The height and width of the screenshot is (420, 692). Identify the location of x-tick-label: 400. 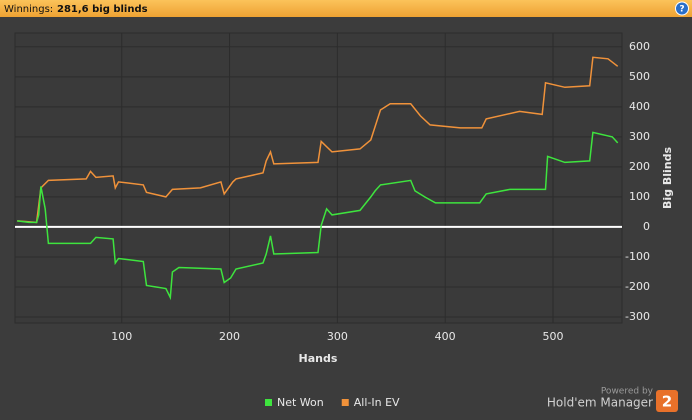
(445, 336).